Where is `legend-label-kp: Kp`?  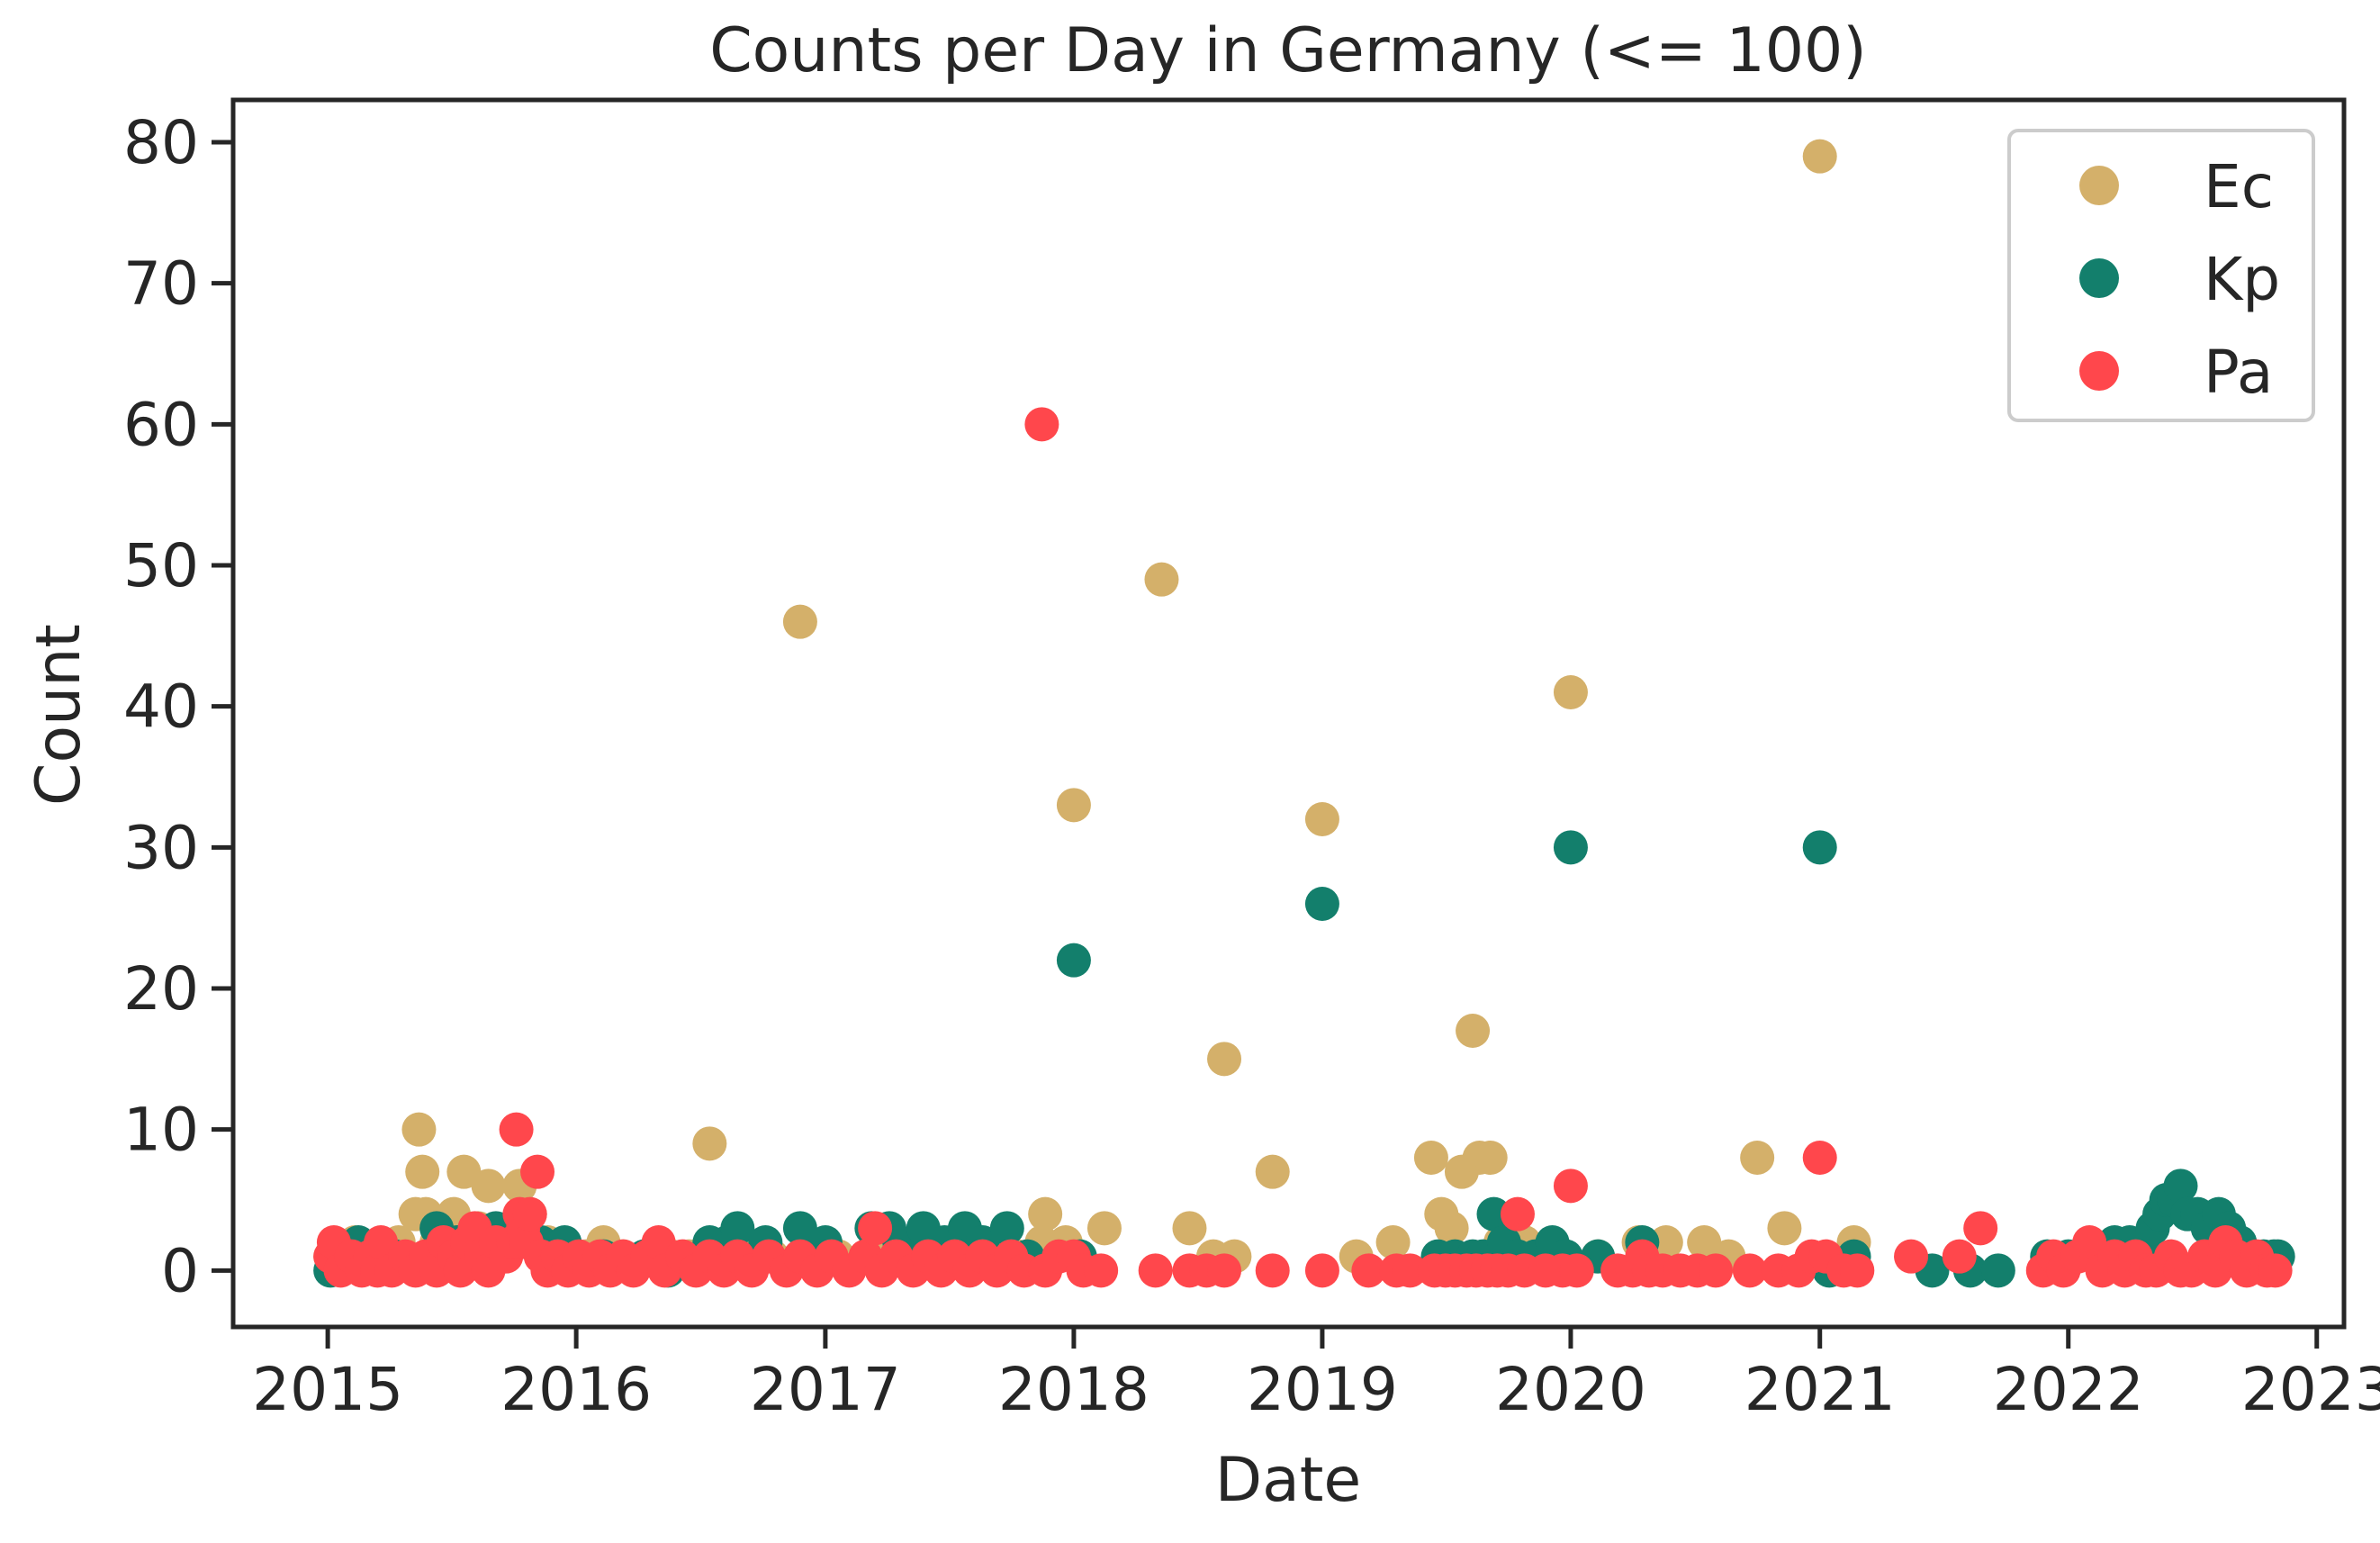 legend-label-kp: Kp is located at coordinates (2242, 280).